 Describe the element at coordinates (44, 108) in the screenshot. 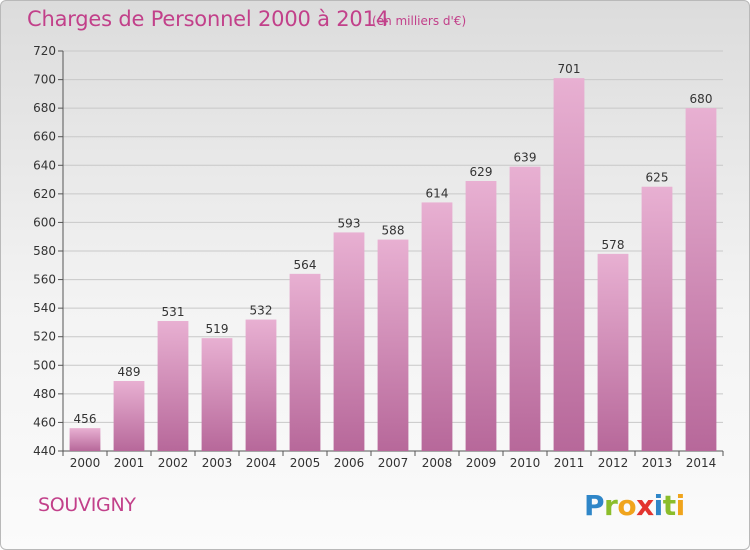

I see `y-tick-label: 680` at that location.